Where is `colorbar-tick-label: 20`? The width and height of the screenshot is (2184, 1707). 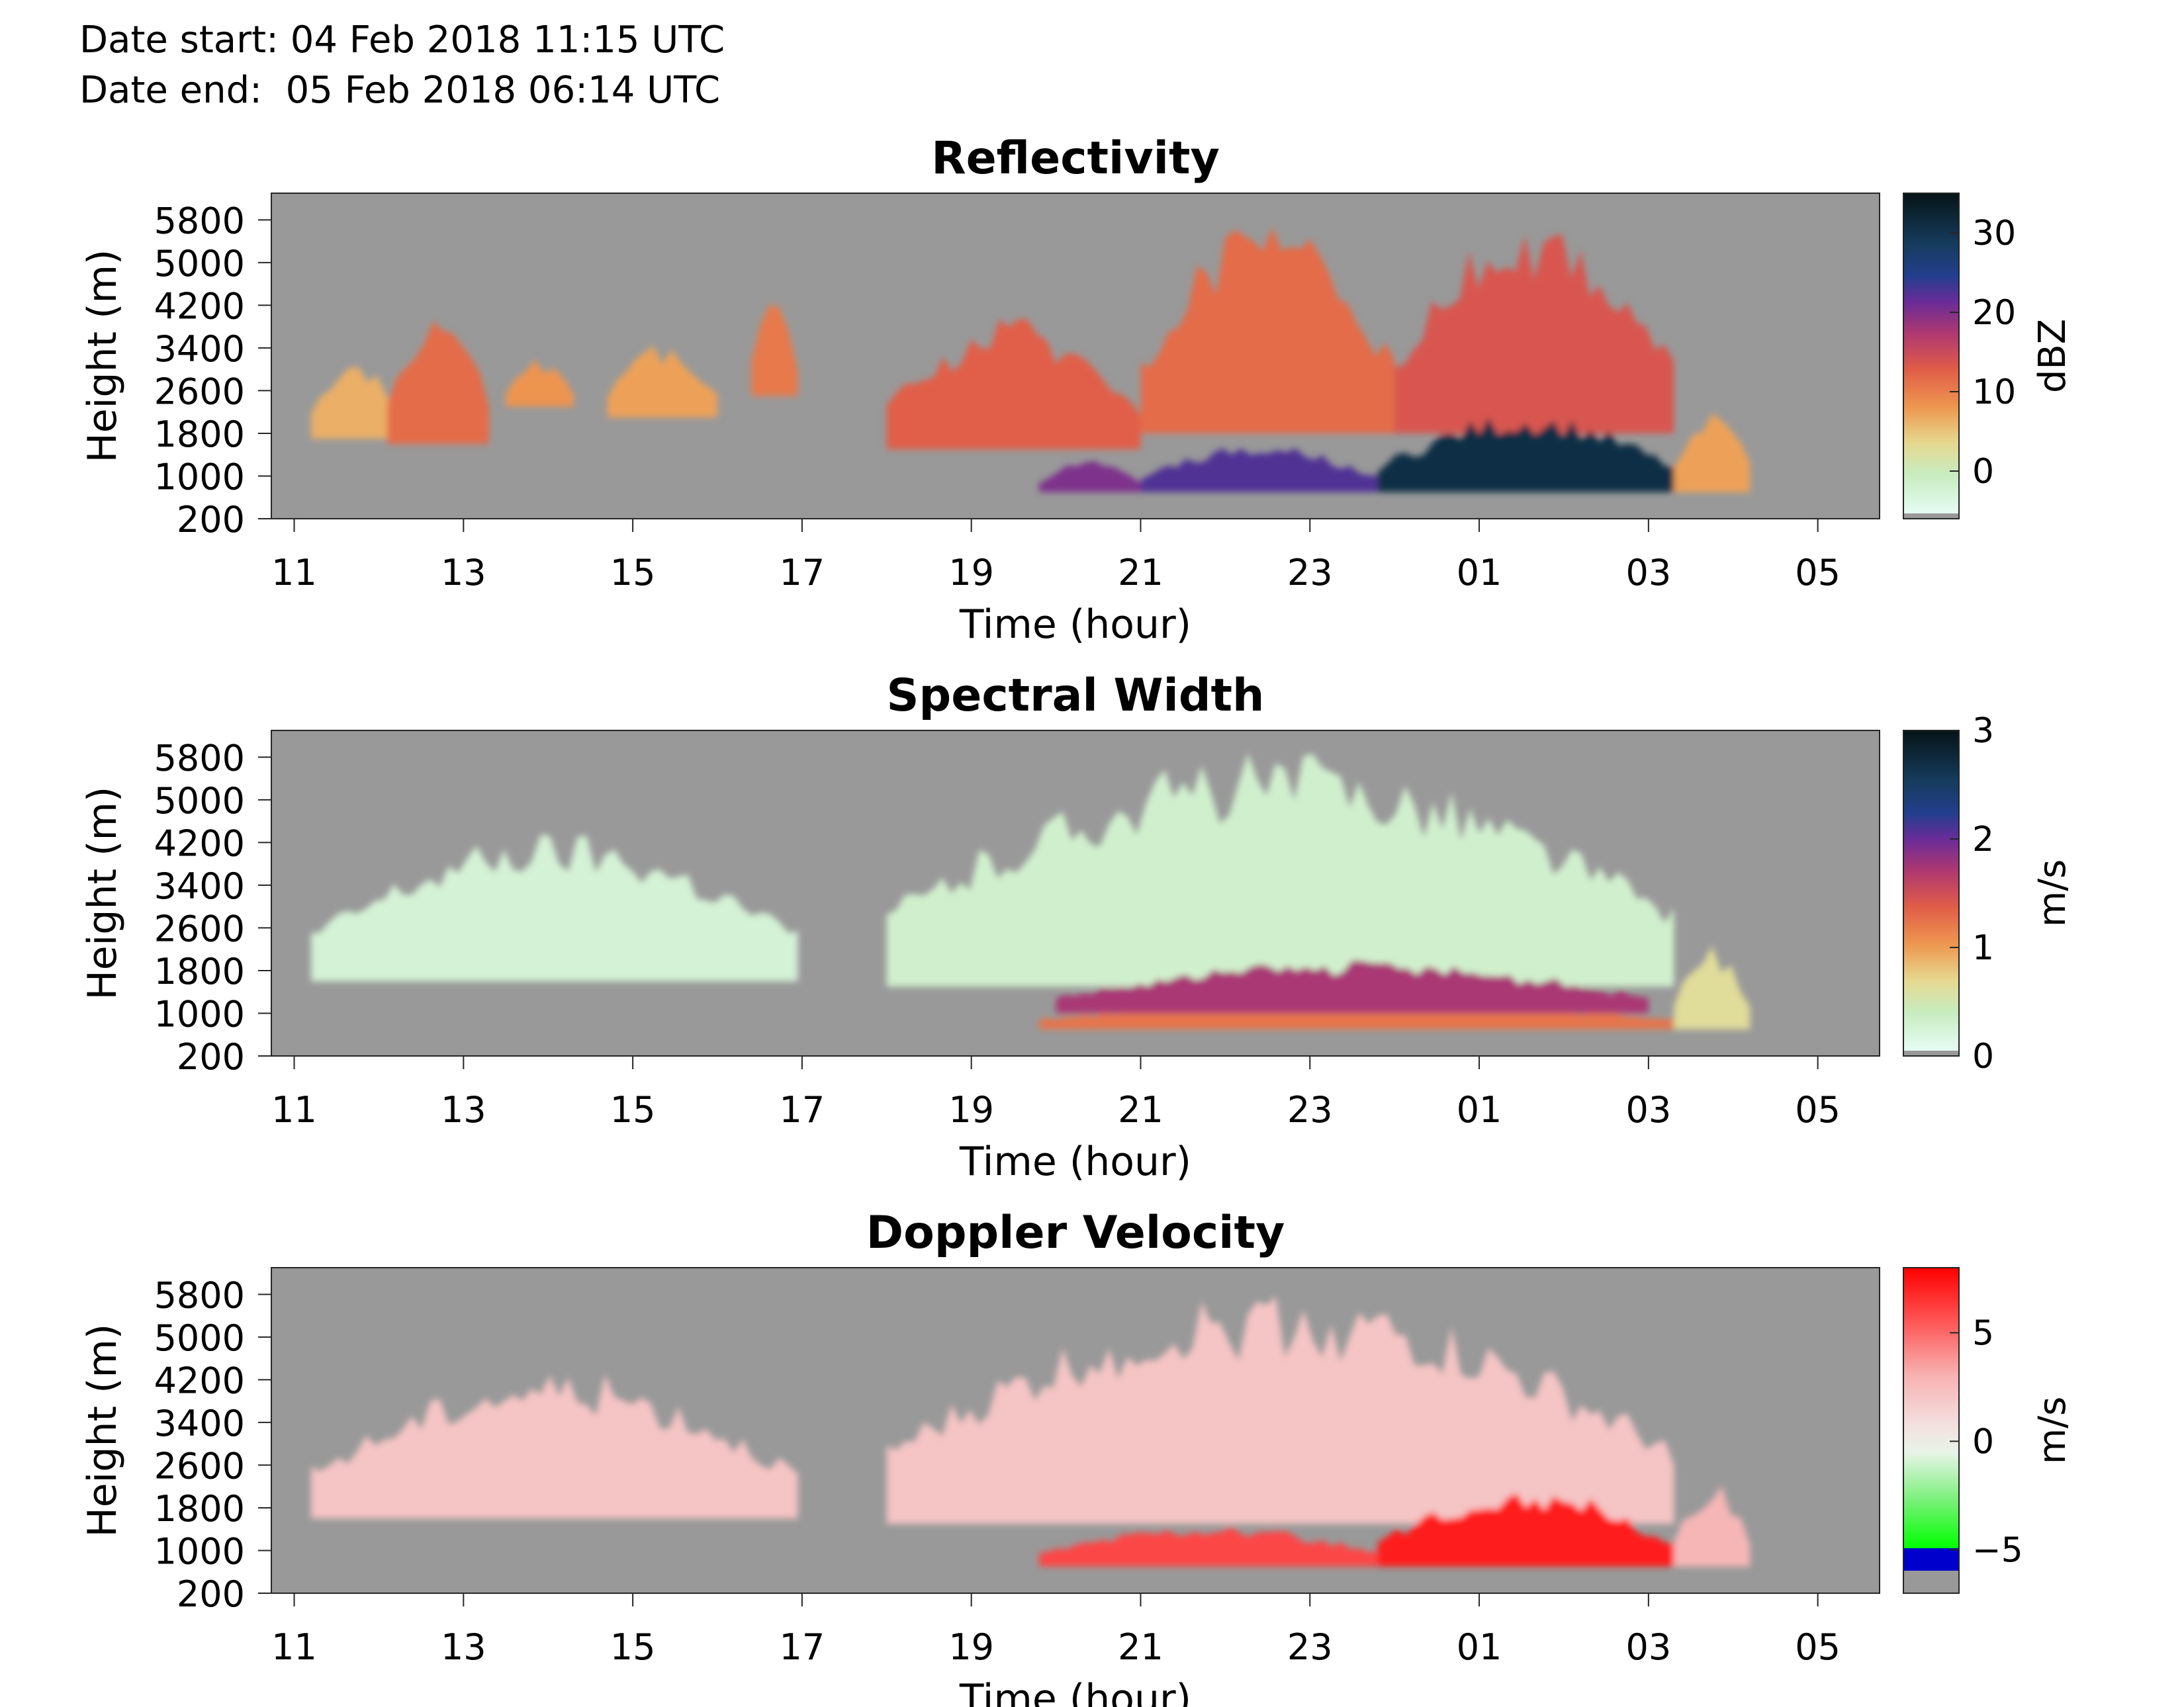 colorbar-tick-label: 20 is located at coordinates (1994, 313).